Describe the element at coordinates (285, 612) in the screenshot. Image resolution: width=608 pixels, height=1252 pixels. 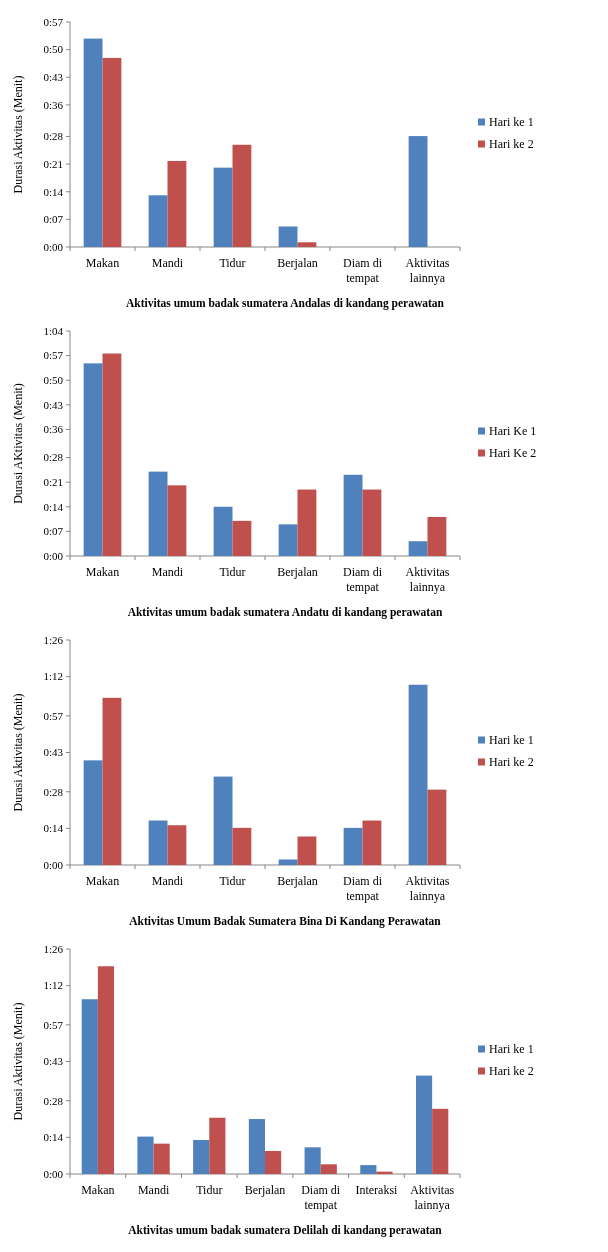
I see `text: Aktivitas umum badak sumatera Andatu di kandang perawatan` at that location.